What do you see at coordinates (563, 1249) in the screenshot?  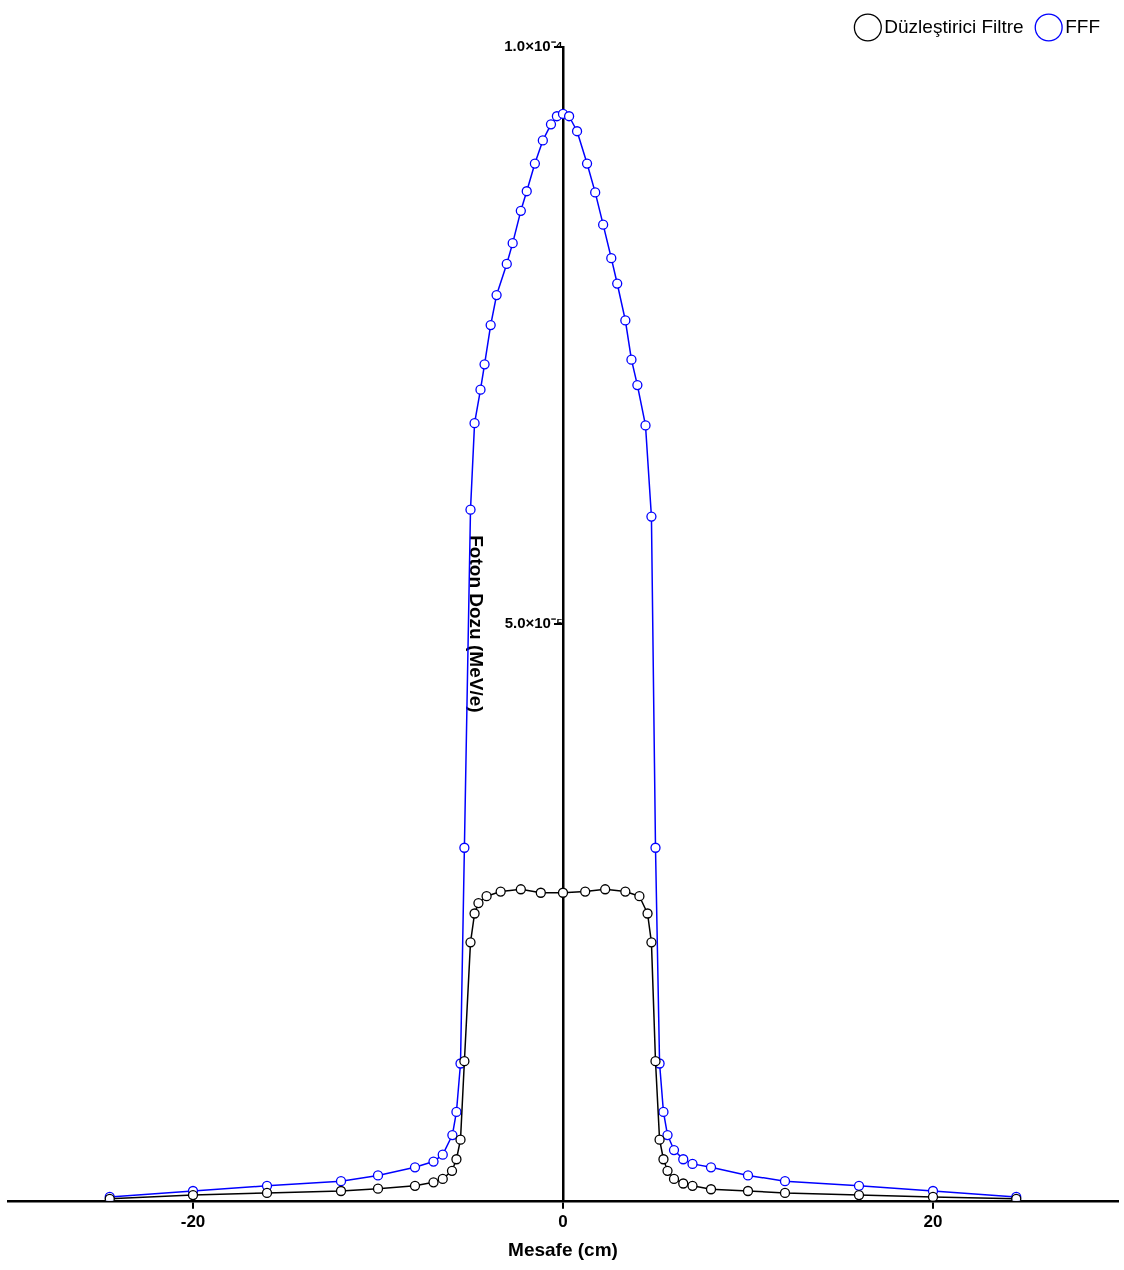 I see `x-axis-title: Mesafe (cm)` at bounding box center [563, 1249].